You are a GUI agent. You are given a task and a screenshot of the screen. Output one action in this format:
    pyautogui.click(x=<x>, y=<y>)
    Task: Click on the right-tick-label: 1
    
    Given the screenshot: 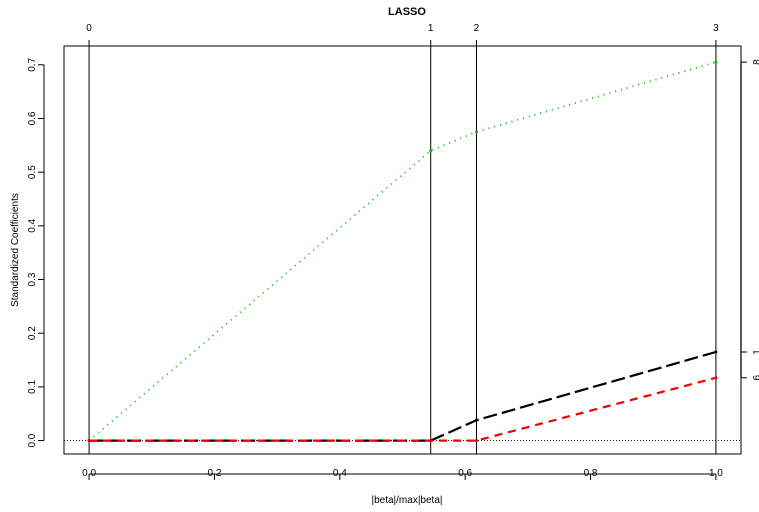 What is the action you would take?
    pyautogui.click(x=755, y=352)
    